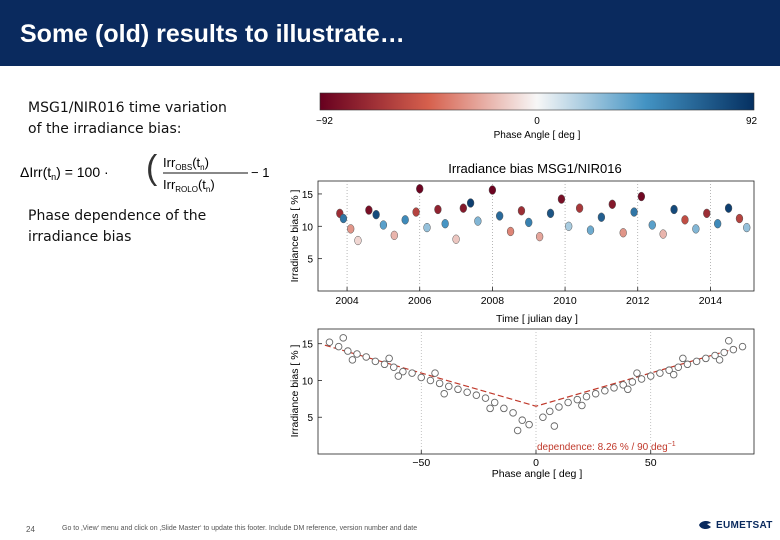 The width and height of the screenshot is (780, 540). Describe the element at coordinates (537, 121) in the screenshot. I see `colorbar-tick-zero: 0` at that location.